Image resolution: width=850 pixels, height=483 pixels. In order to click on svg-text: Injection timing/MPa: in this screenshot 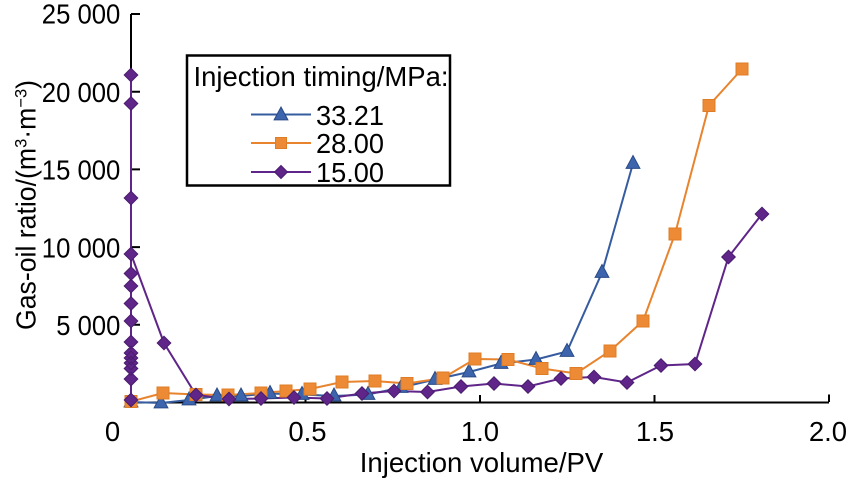, I will do `click(321, 76)`.